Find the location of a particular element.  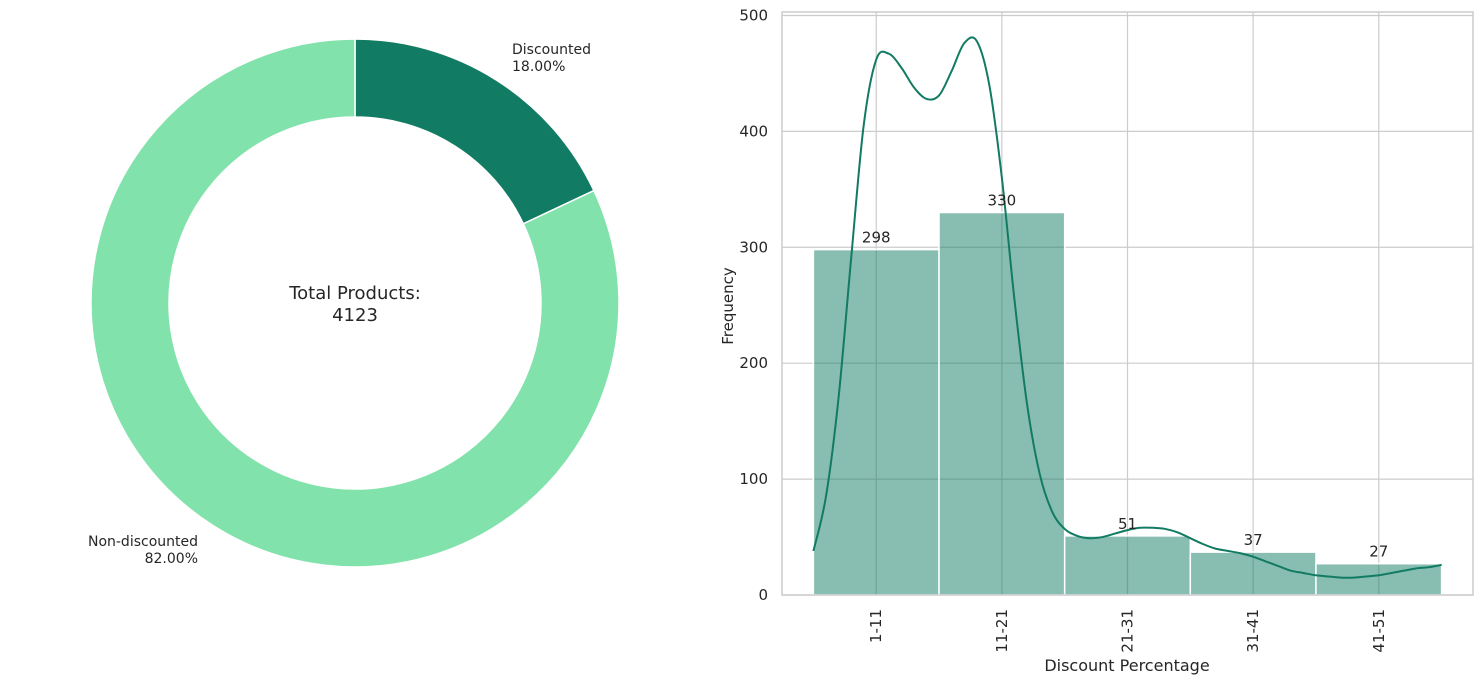

bar-value-label: 27 is located at coordinates (1378, 552).